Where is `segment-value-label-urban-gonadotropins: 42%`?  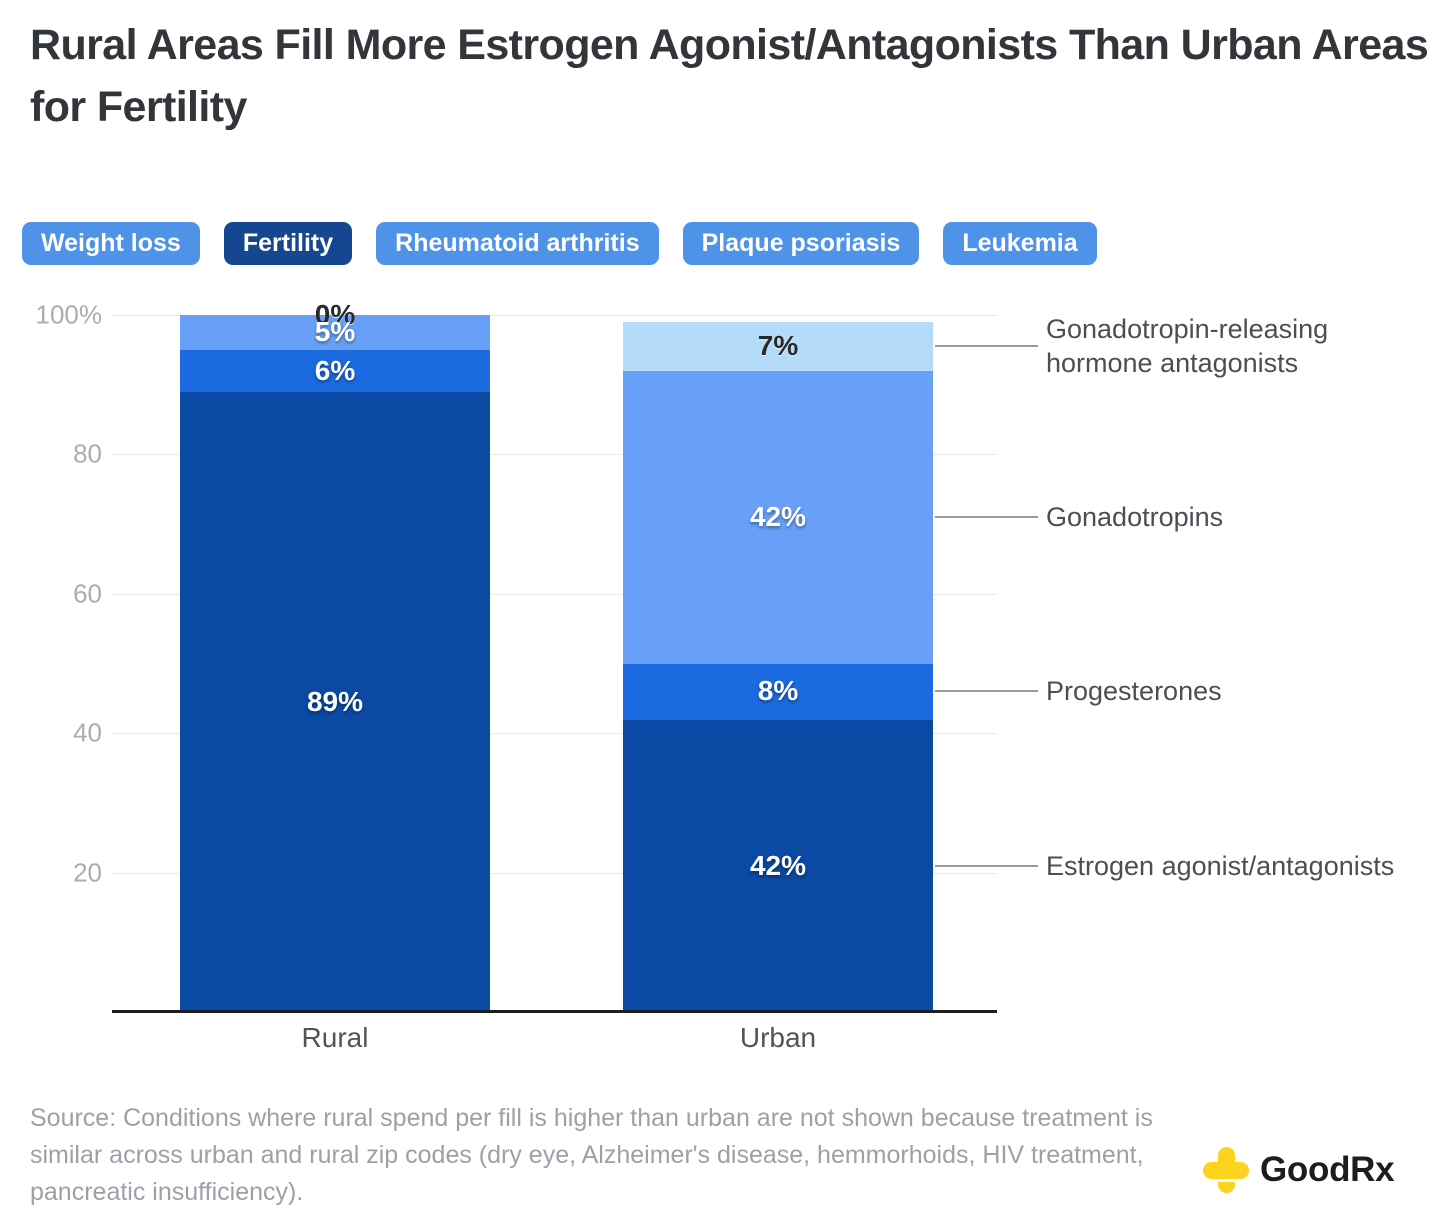
segment-value-label-urban-gonadotropins: 42% is located at coordinates (778, 516).